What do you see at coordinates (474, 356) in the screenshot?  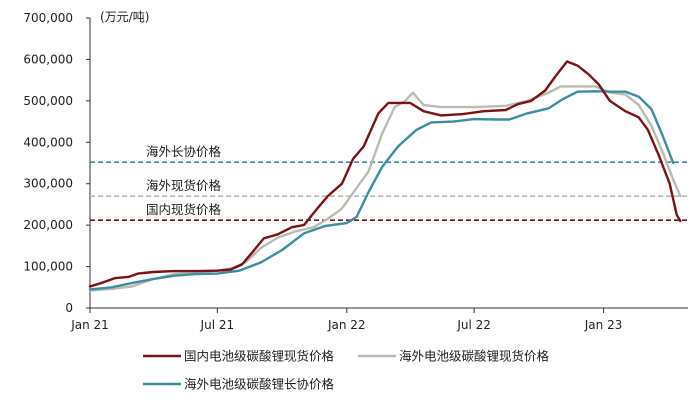 I see `legend-label: 海外电池级碳酸锂现货价格` at bounding box center [474, 356].